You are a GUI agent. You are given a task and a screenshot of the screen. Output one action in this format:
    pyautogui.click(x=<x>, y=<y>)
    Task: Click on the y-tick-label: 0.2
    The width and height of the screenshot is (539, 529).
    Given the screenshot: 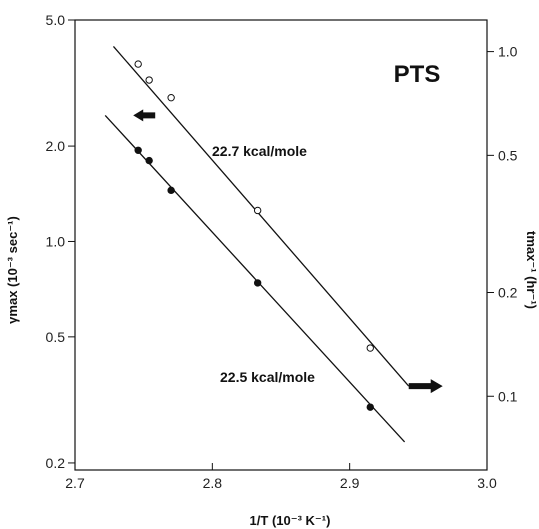 What is the action you would take?
    pyautogui.click(x=56, y=463)
    